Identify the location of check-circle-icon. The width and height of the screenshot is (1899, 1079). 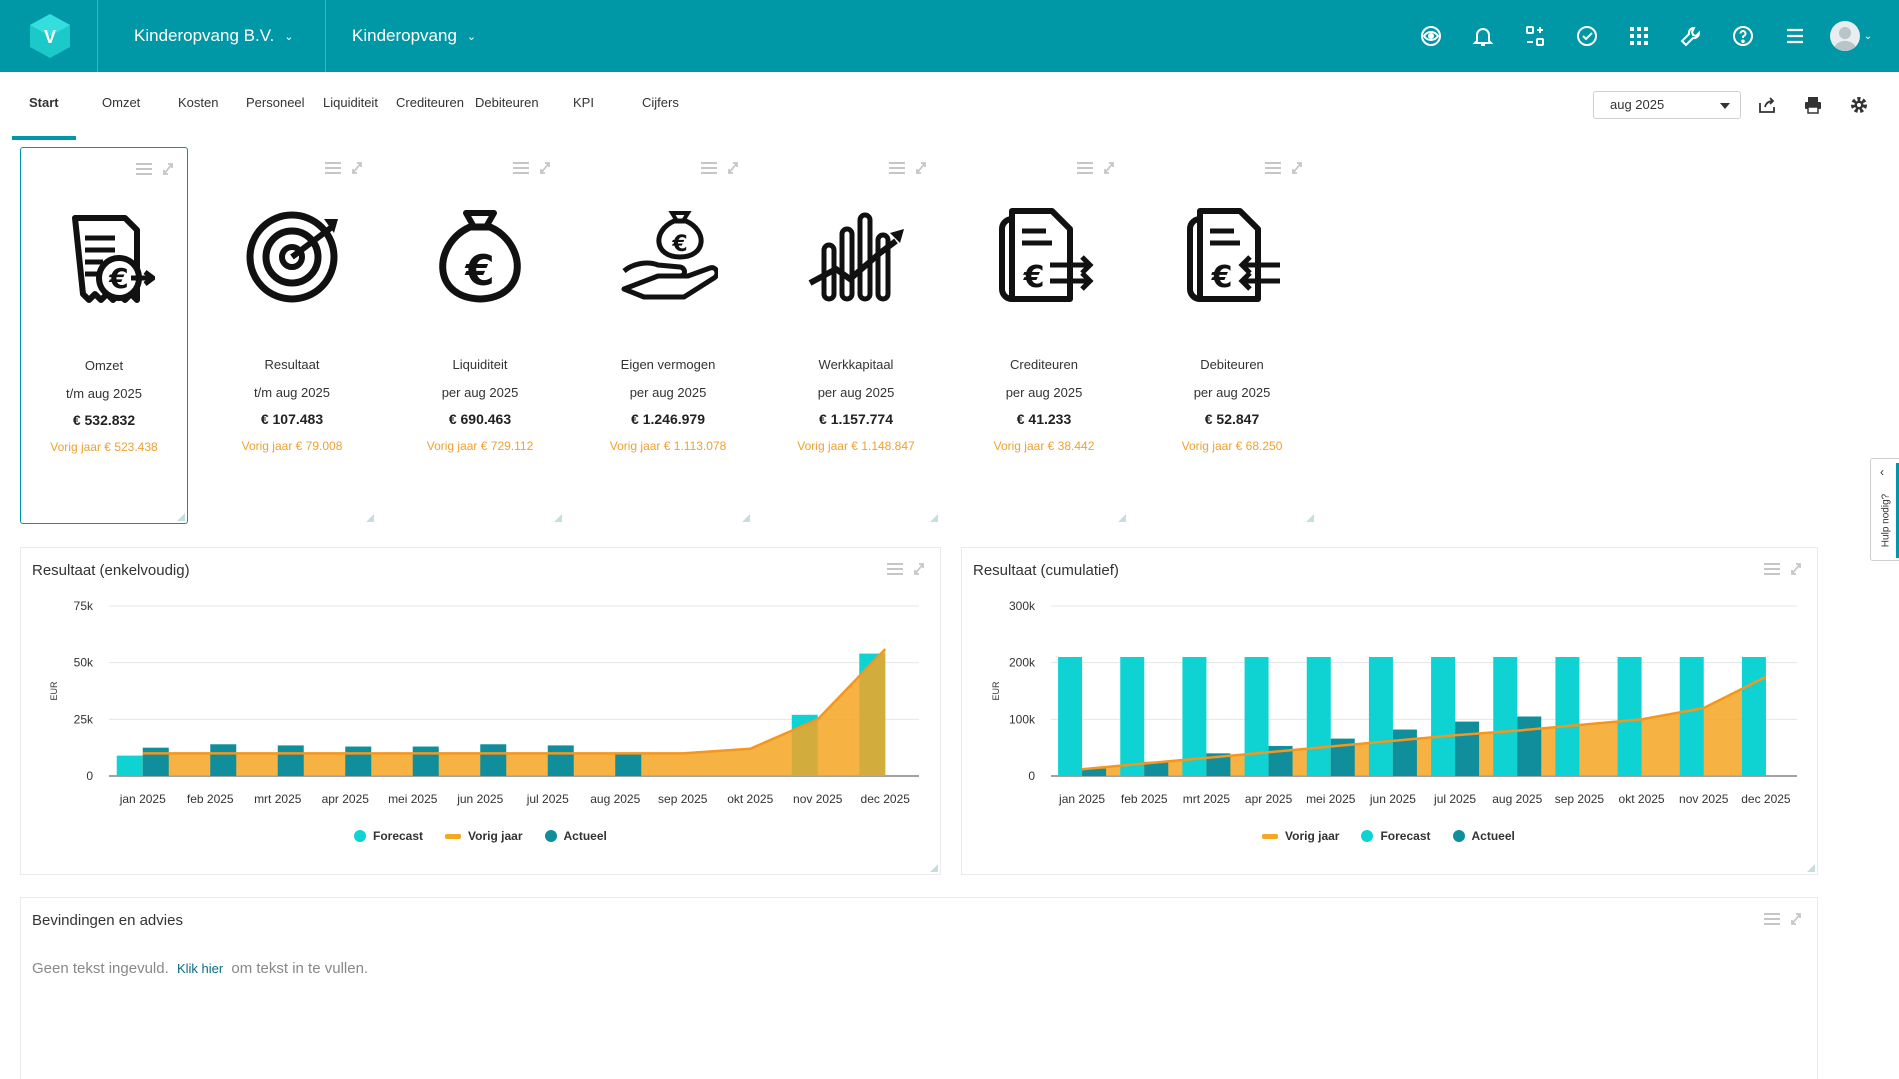
(1587, 36).